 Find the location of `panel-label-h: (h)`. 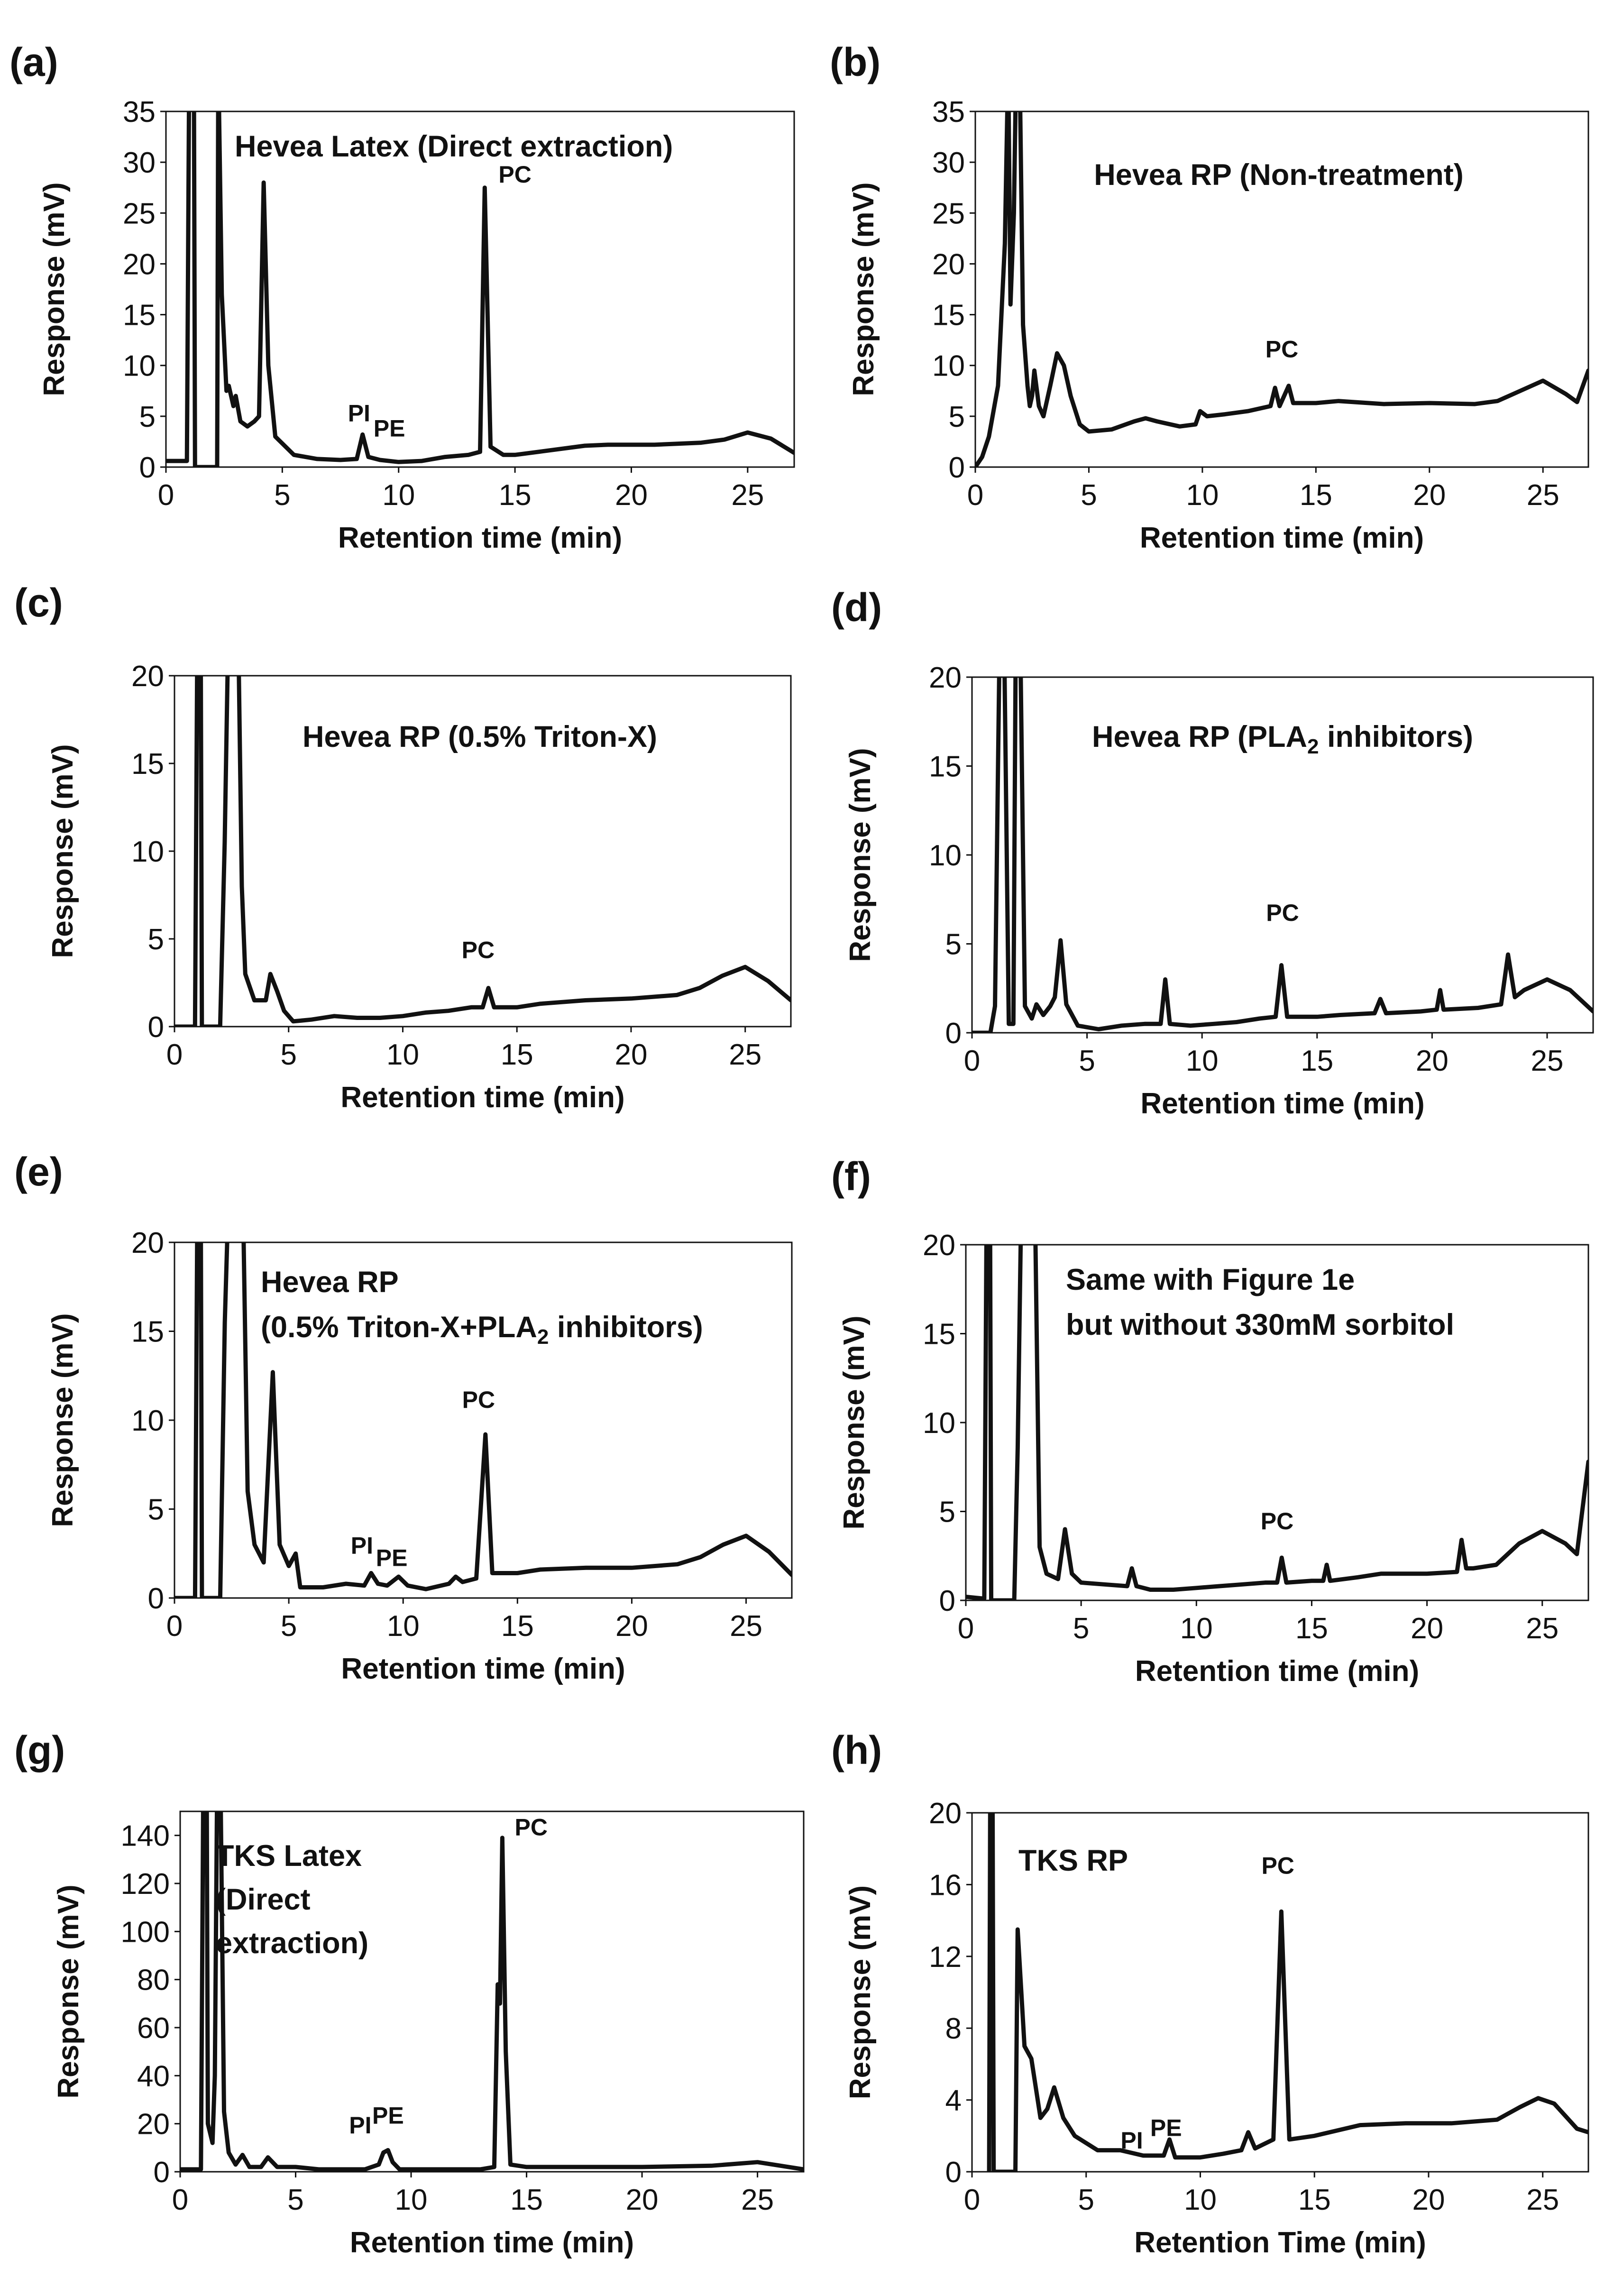

panel-label-h: (h) is located at coordinates (856, 1750).